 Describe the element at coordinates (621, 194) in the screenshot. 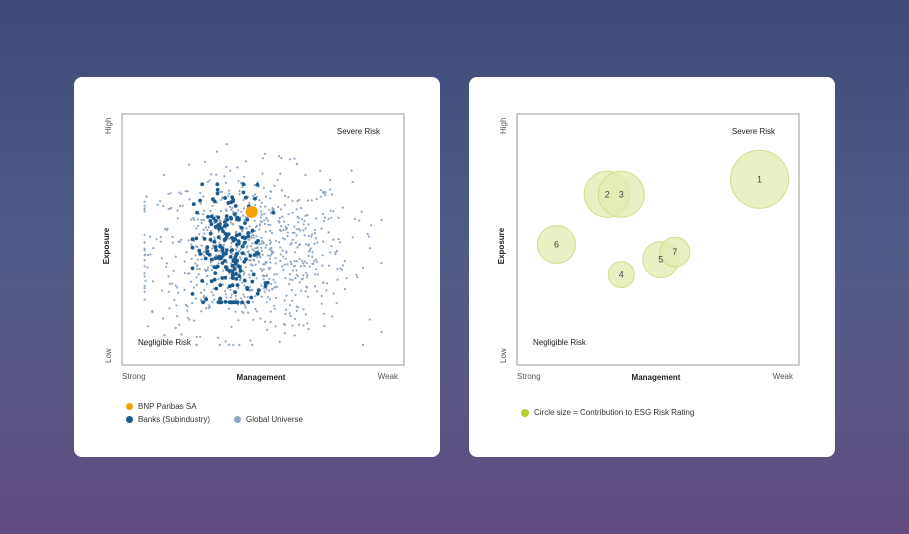

I see `bubble-label: 3` at that location.